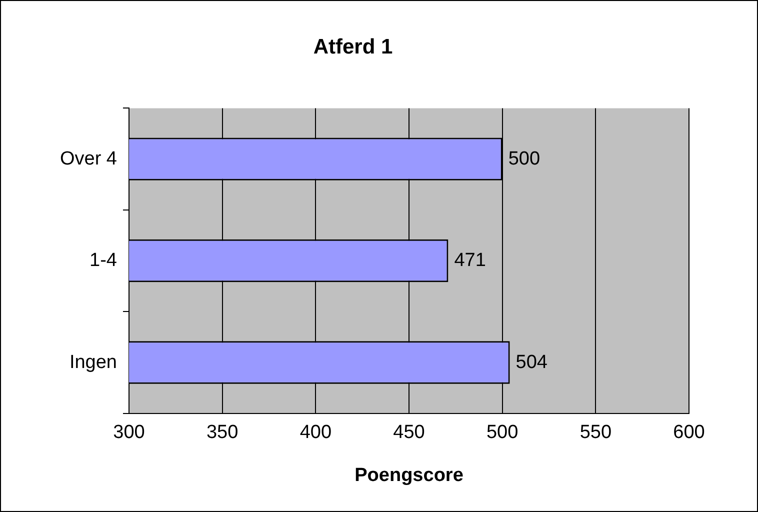 The image size is (758, 512). Describe the element at coordinates (129, 433) in the screenshot. I see `x-tick-label: 300` at that location.